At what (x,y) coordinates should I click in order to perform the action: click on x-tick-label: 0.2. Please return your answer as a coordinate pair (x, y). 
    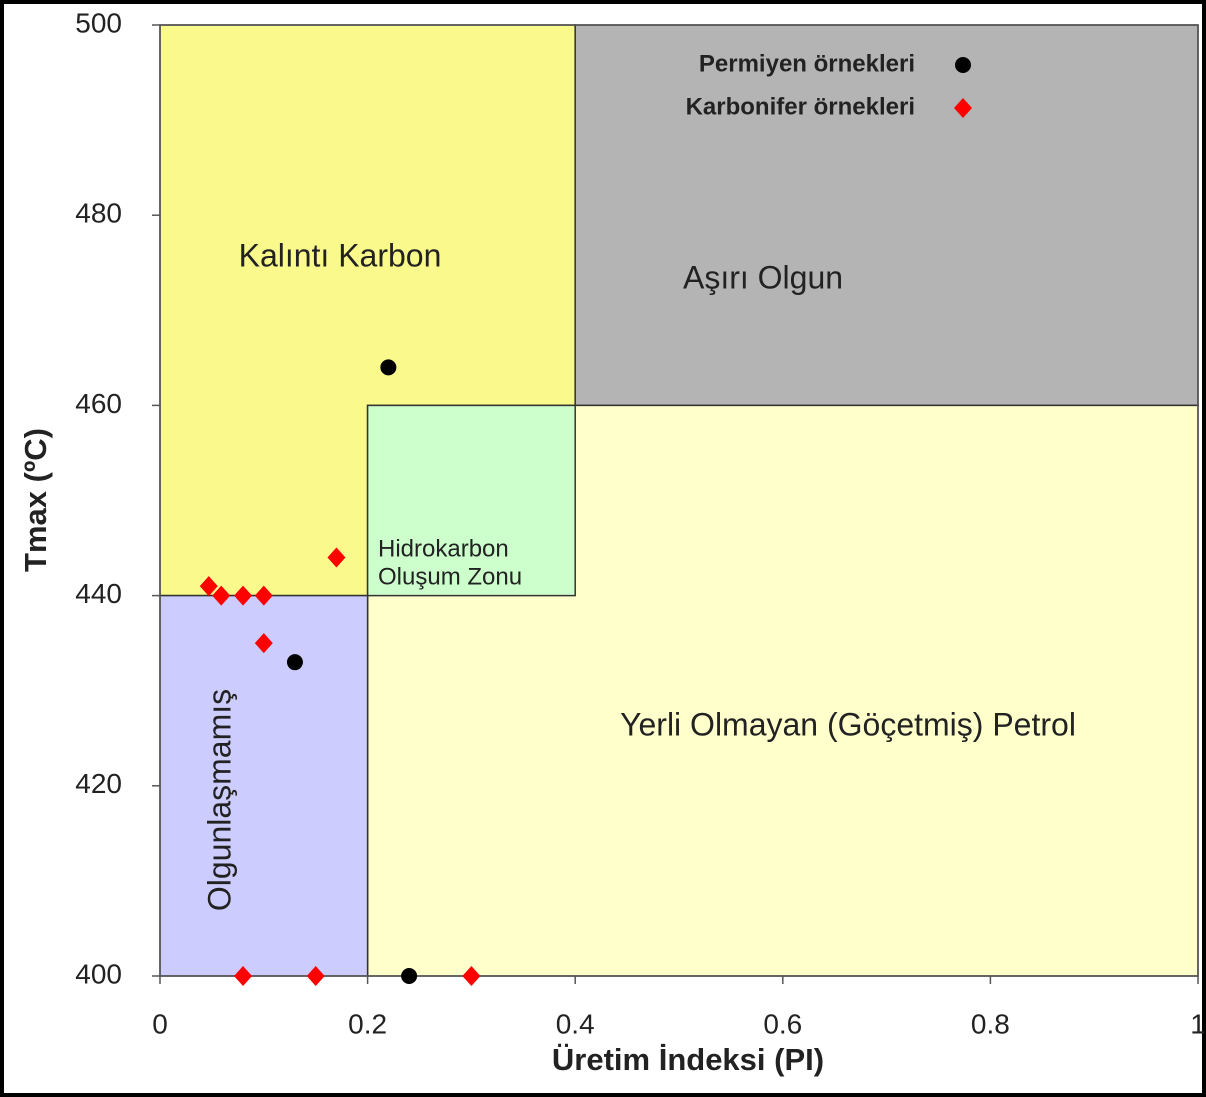
    Looking at the image, I should click on (367, 1023).